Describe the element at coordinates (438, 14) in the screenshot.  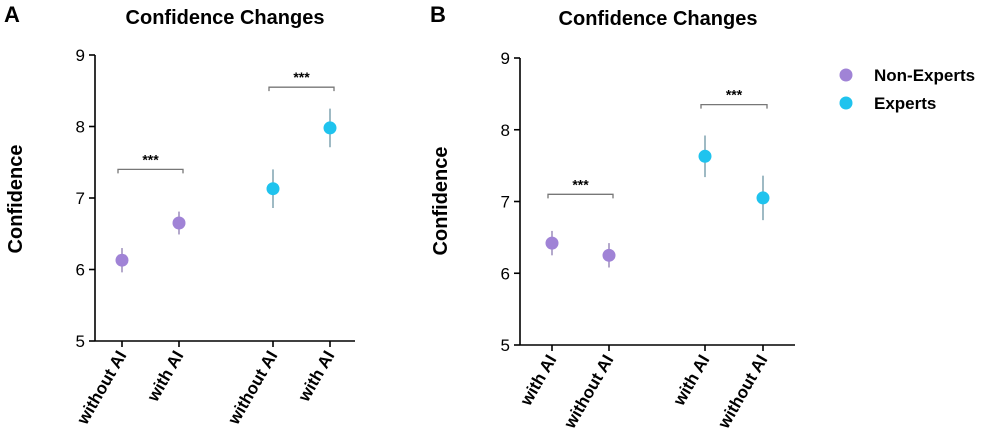
I see `panel-letter-b: B` at that location.